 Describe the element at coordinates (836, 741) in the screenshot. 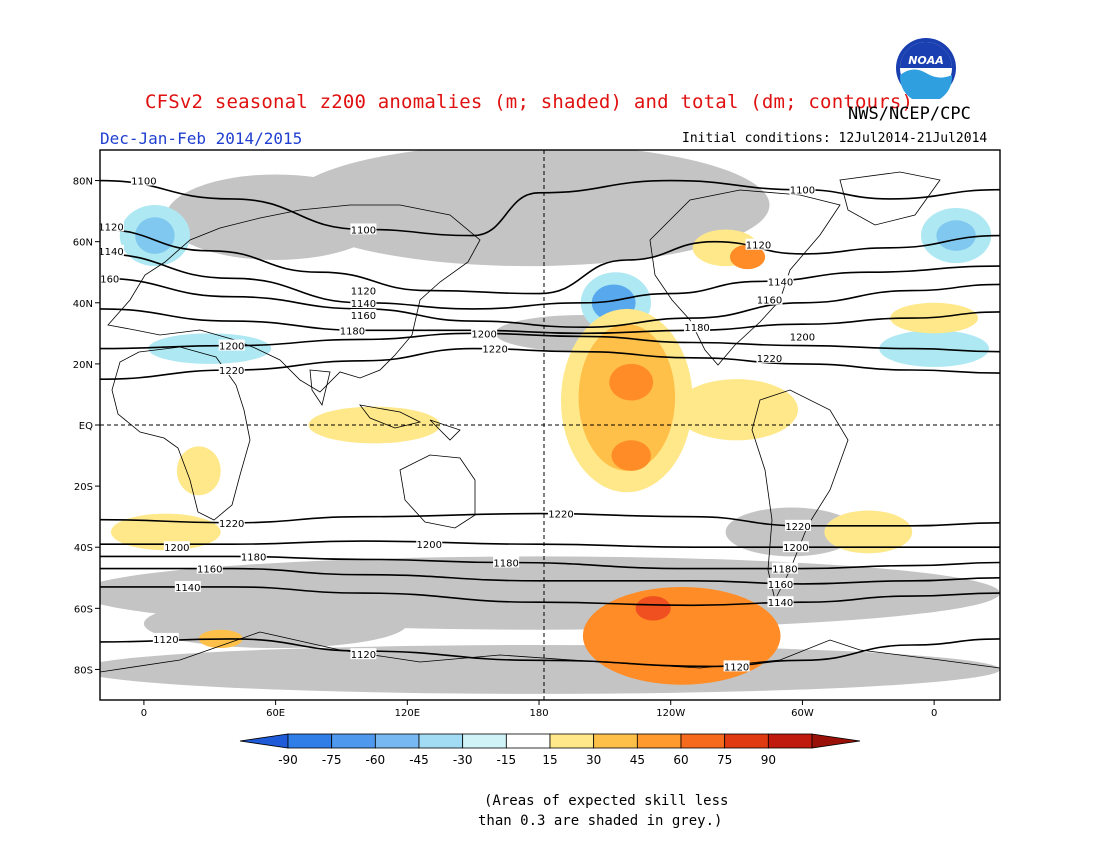

I see `colorbar-arrow-right` at that location.